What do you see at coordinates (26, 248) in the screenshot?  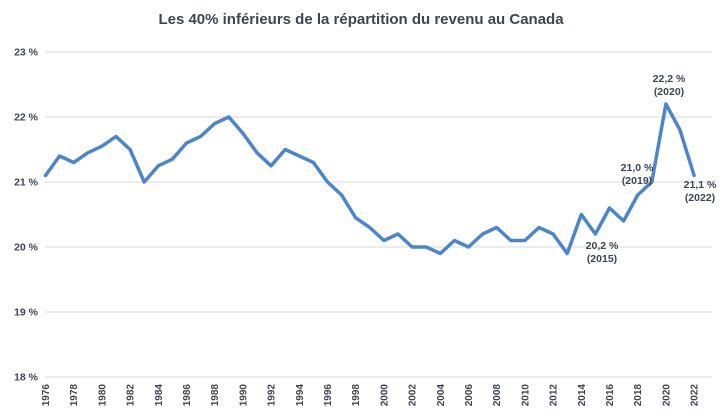 I see `y-axis-tick-label: 20 %` at bounding box center [26, 248].